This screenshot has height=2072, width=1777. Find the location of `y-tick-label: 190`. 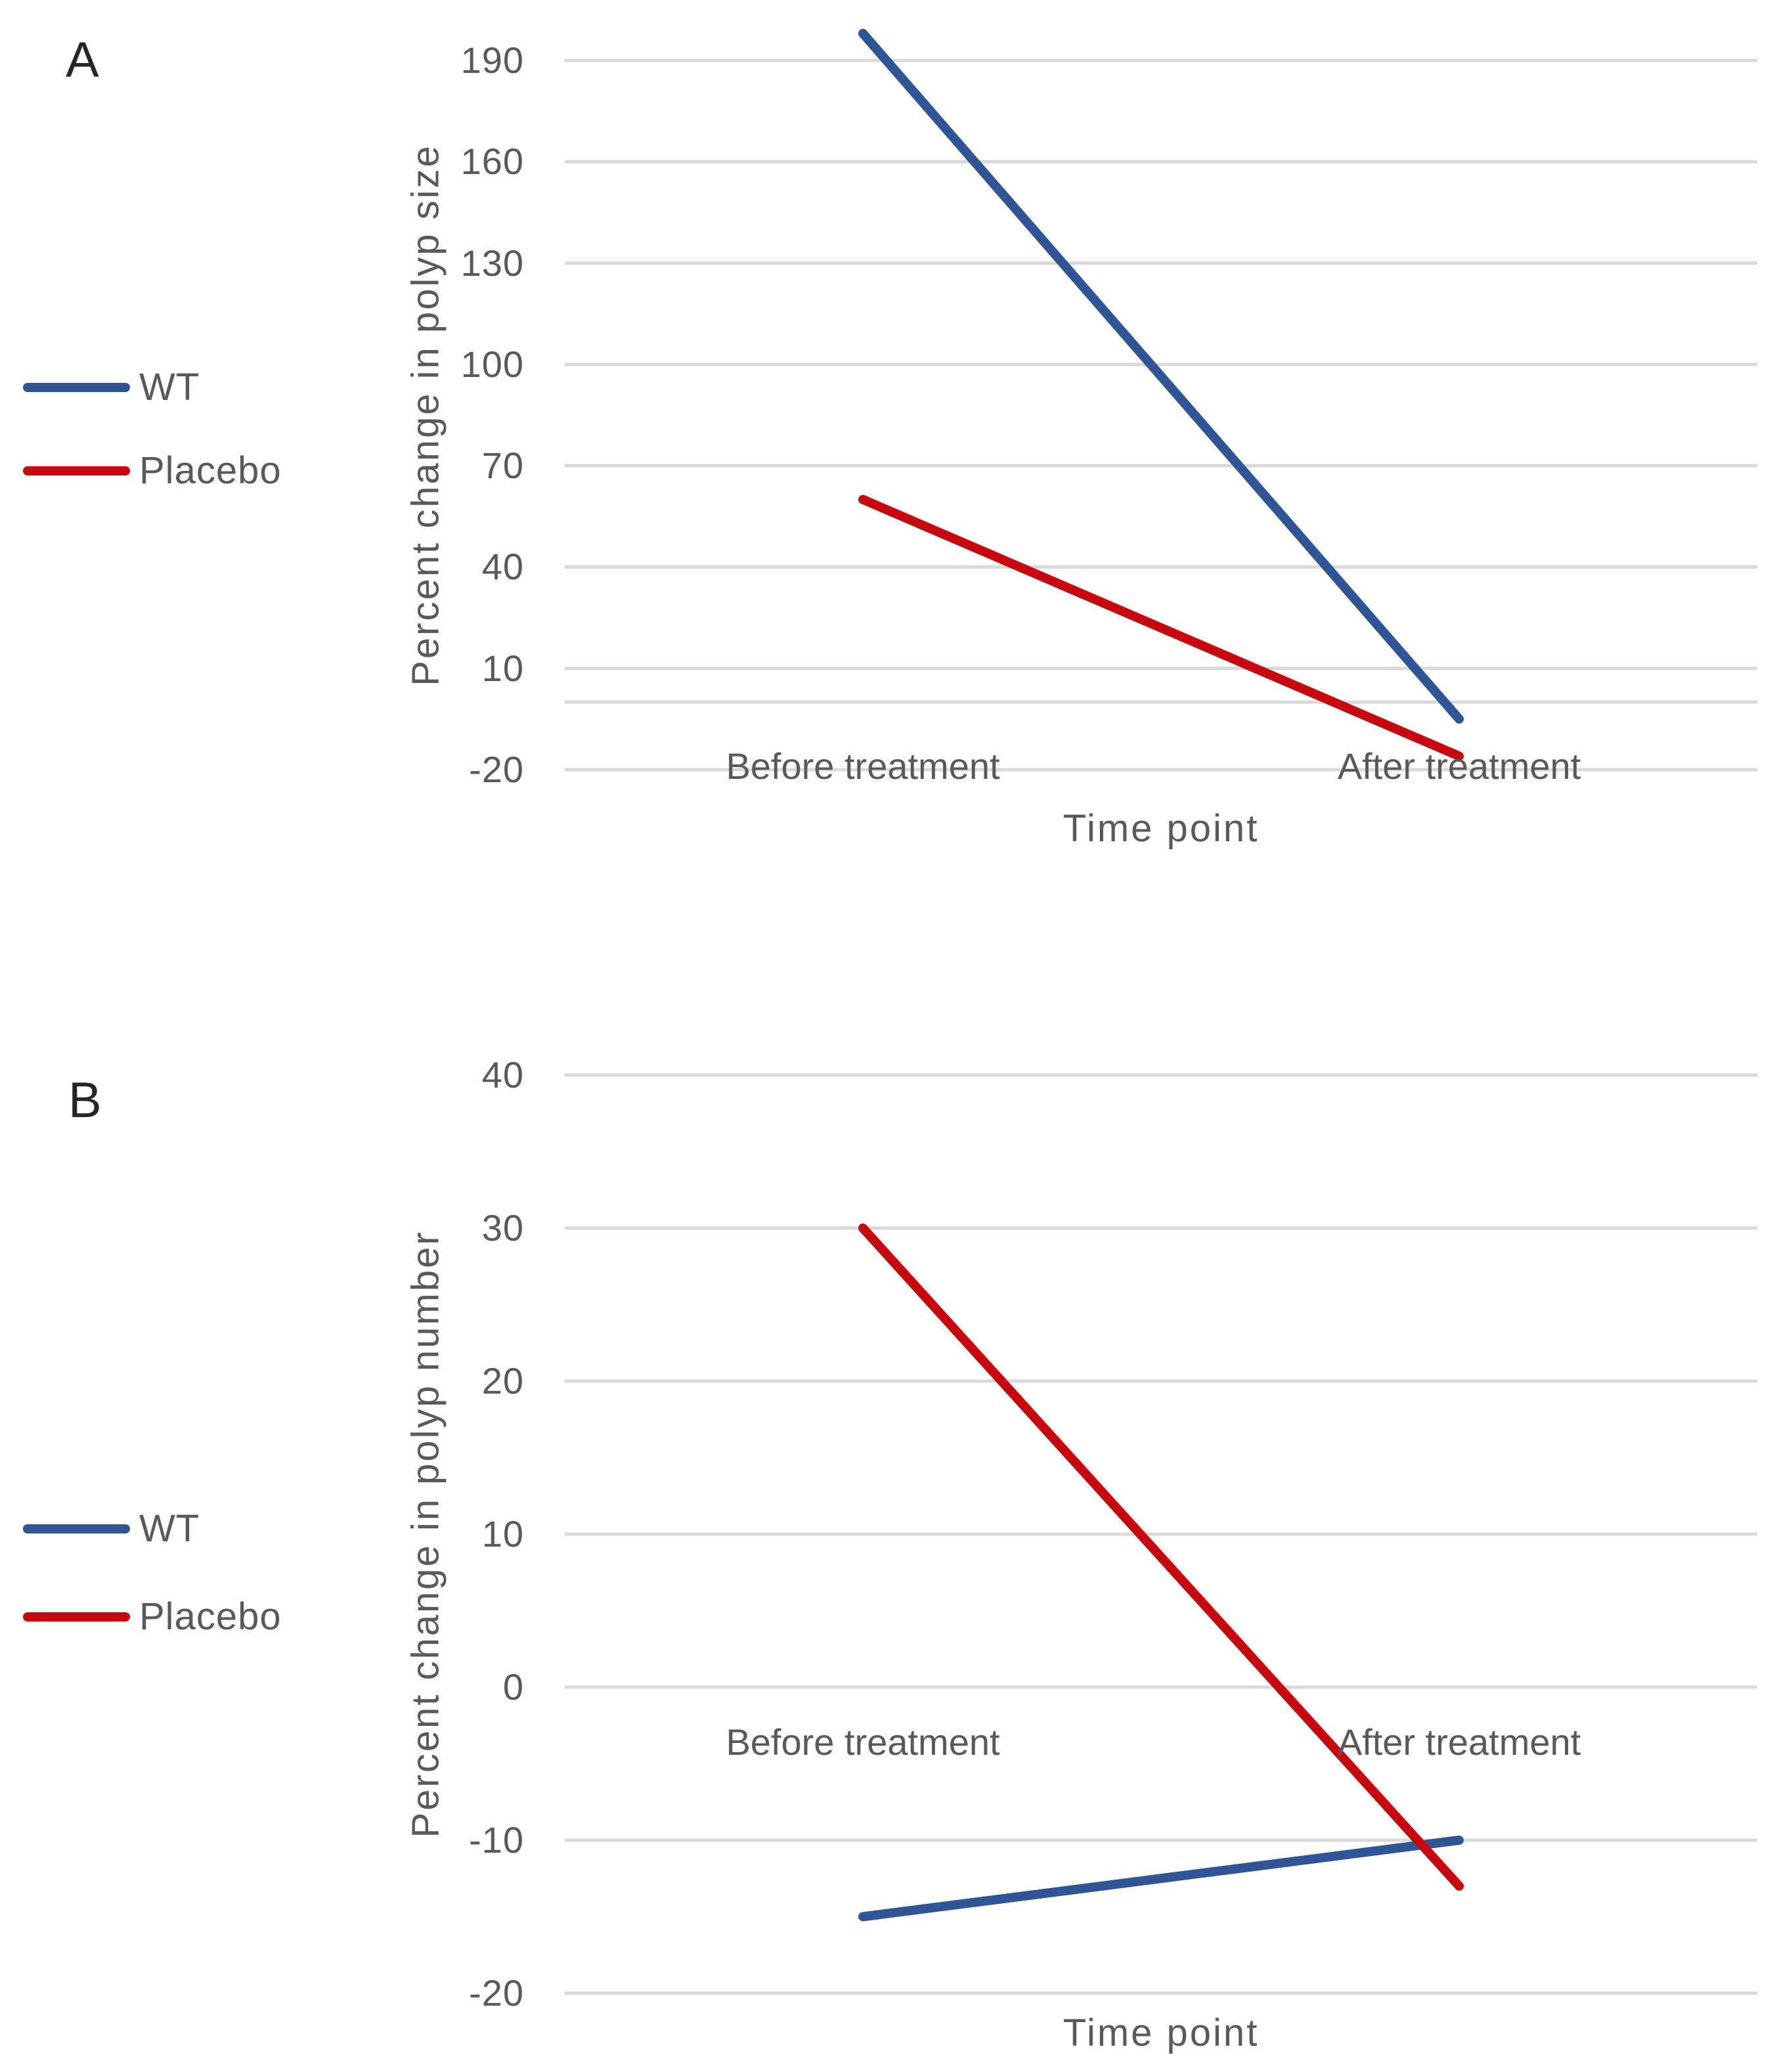

y-tick-label: 190 is located at coordinates (492, 60).